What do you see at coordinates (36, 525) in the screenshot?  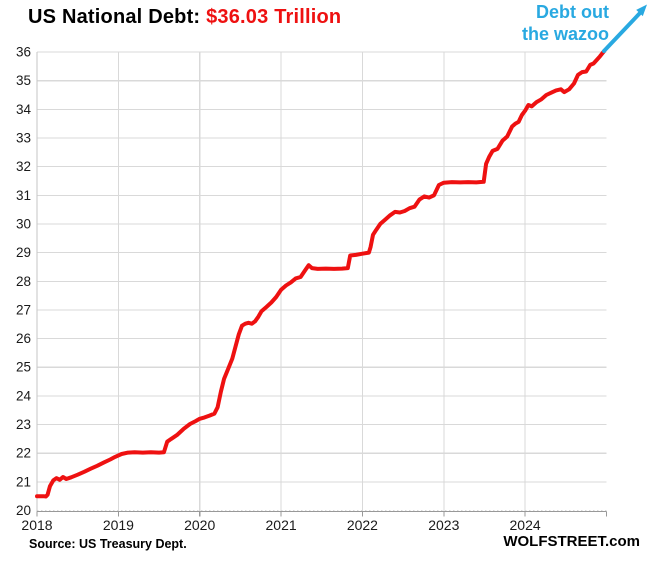 I see `svg-text: 2018` at bounding box center [36, 525].